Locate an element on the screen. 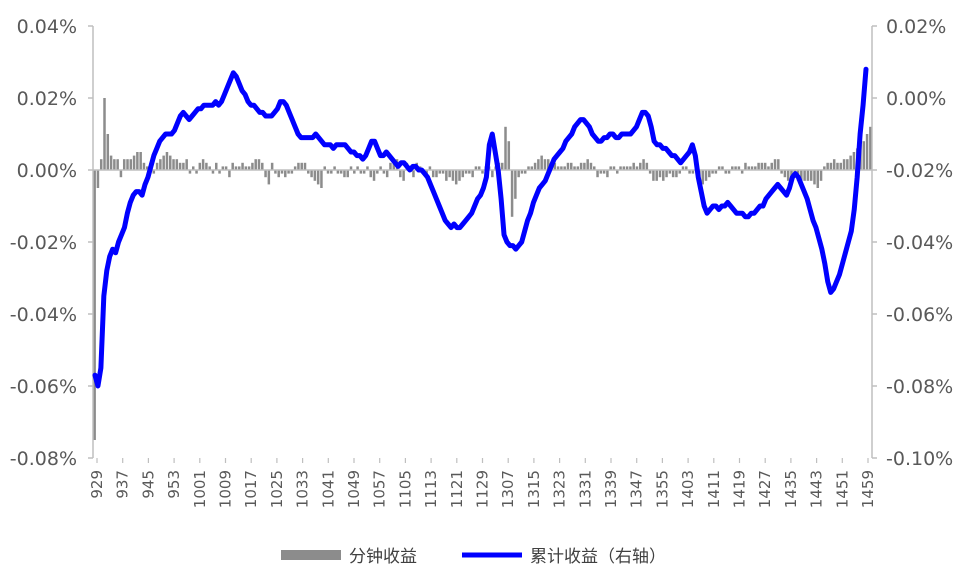 The width and height of the screenshot is (969, 580). right-tick-label: -0.06% is located at coordinates (919, 315).